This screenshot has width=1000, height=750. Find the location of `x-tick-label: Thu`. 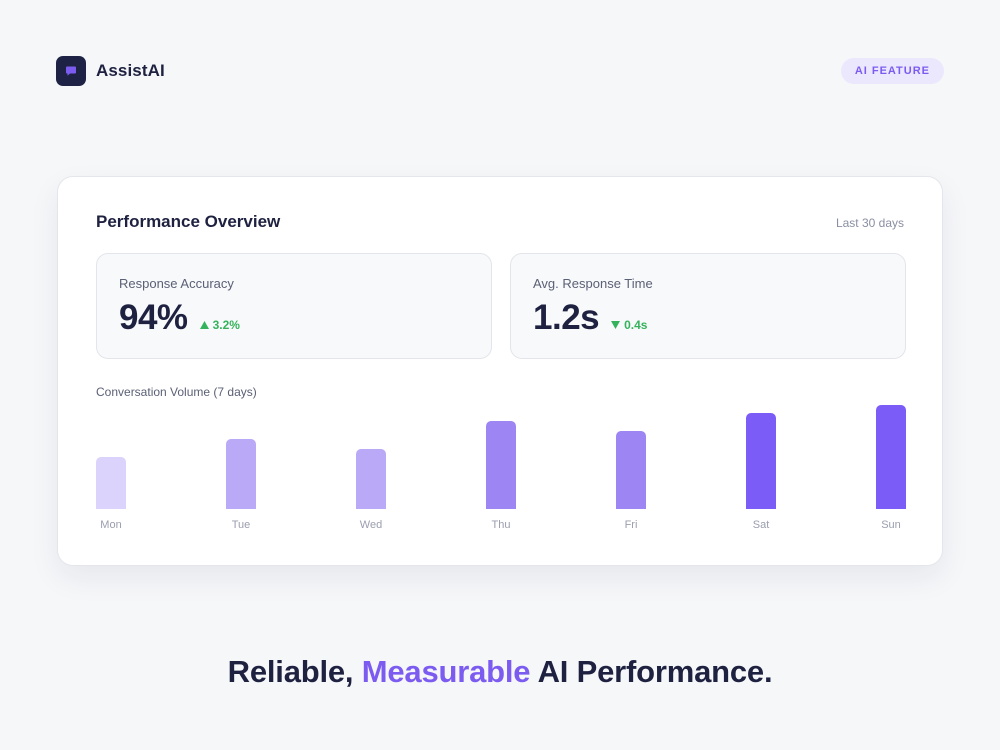

x-tick-label: Thu is located at coordinates (501, 525).